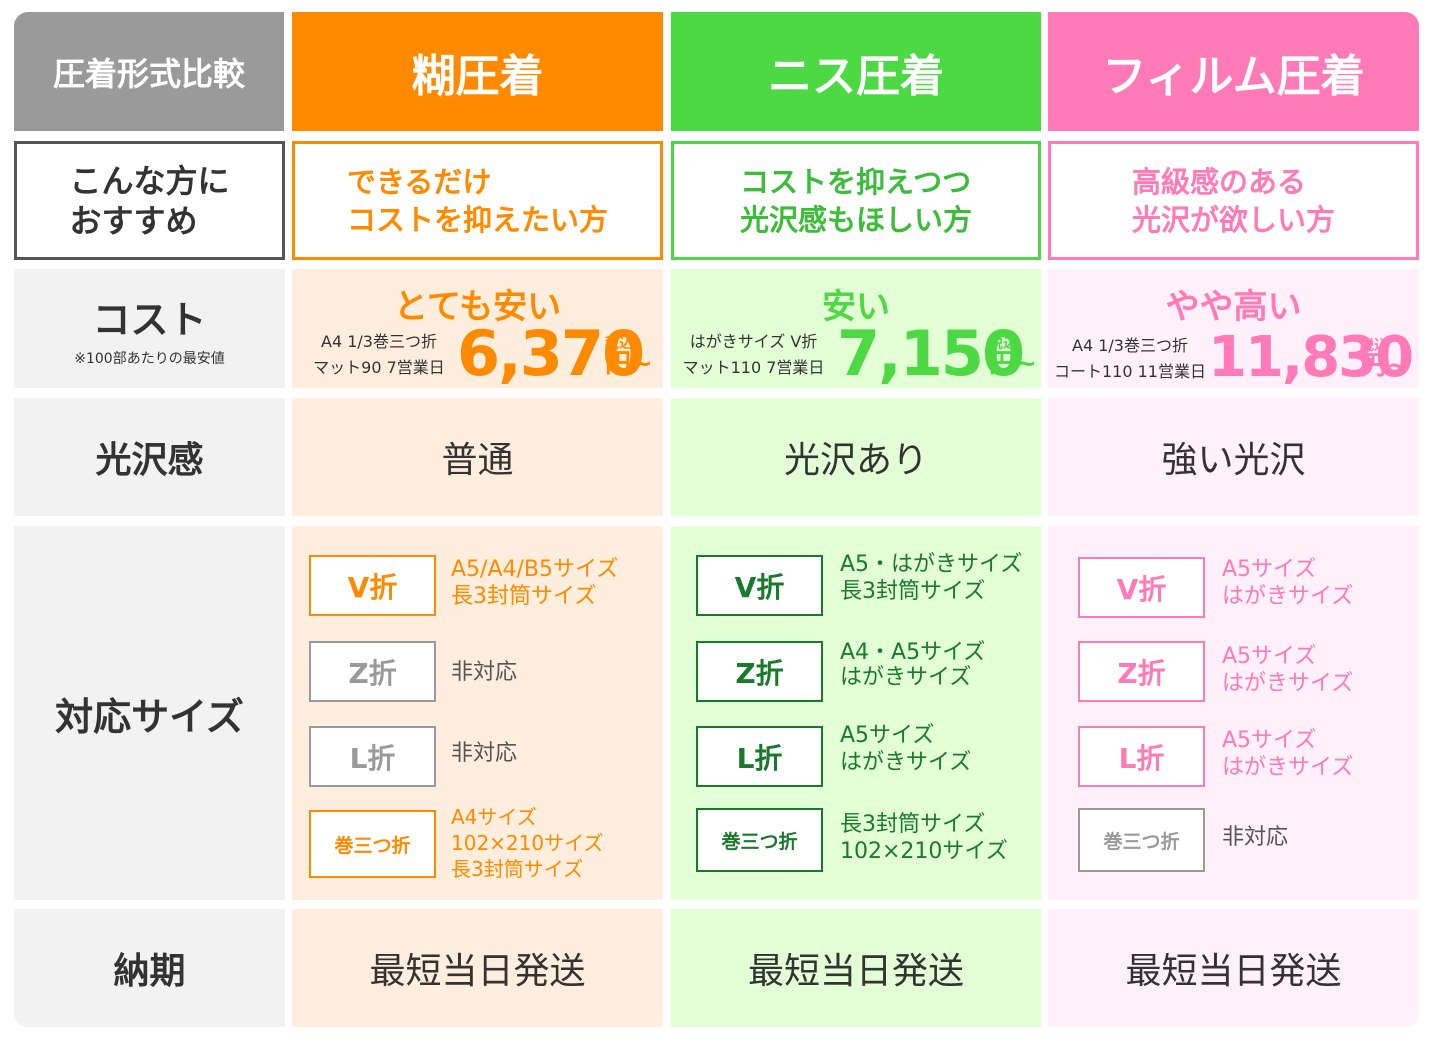  Describe the element at coordinates (1269, 569) in the screenshot. I see `film-fold-v-desc1: A5サイズ` at that location.